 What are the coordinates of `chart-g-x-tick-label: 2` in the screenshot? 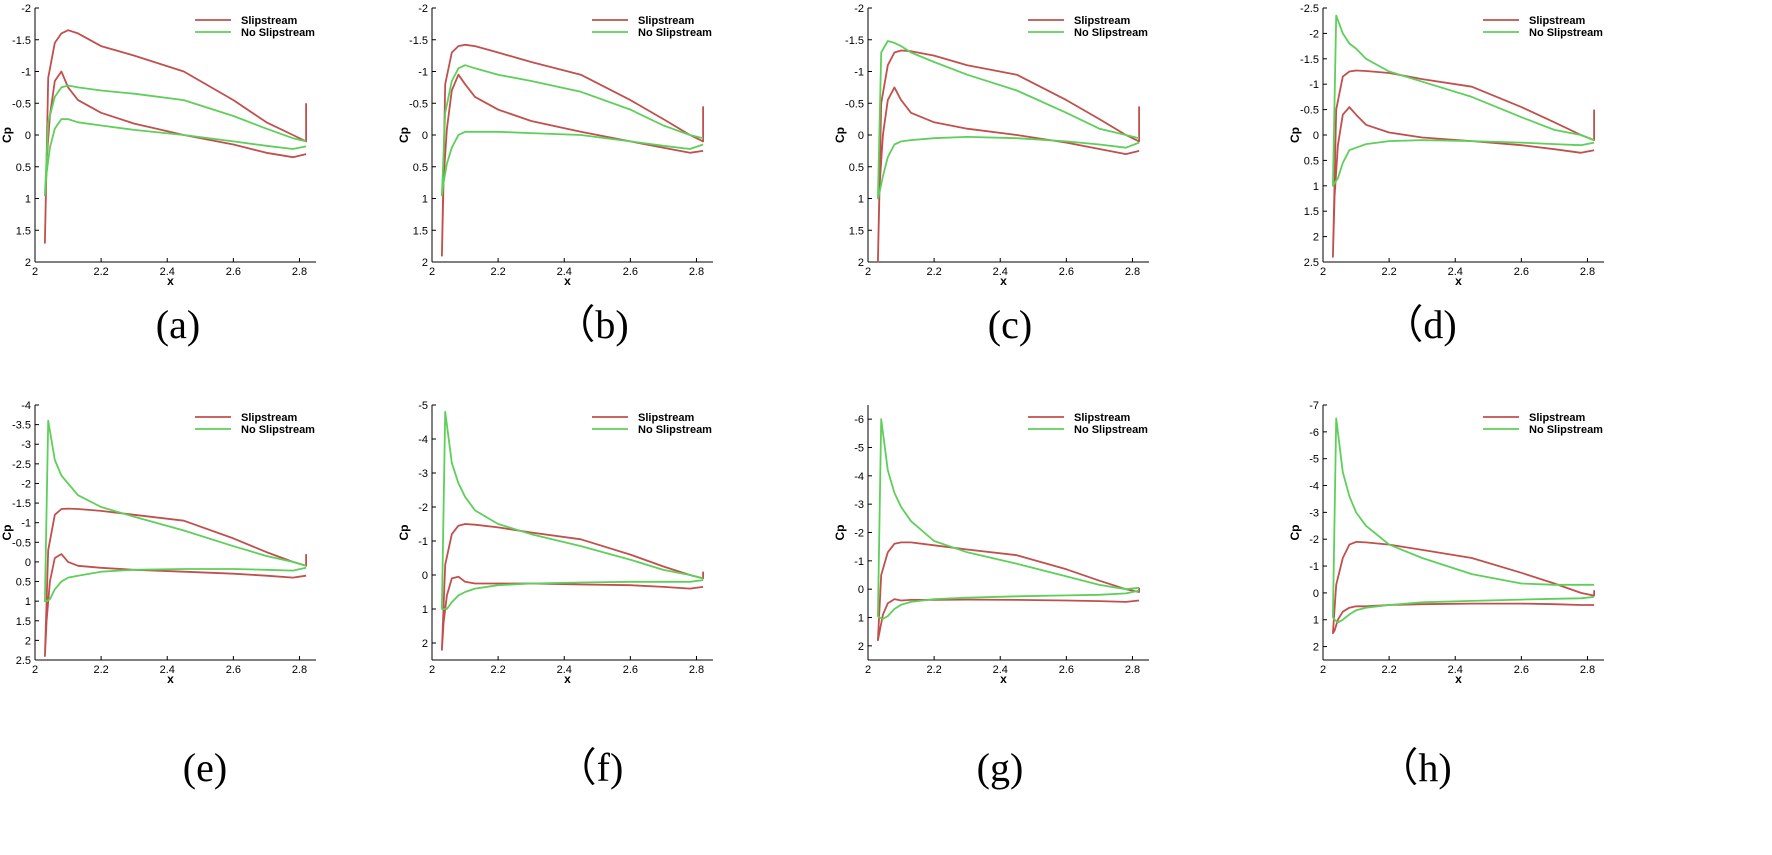 It's located at (868, 670).